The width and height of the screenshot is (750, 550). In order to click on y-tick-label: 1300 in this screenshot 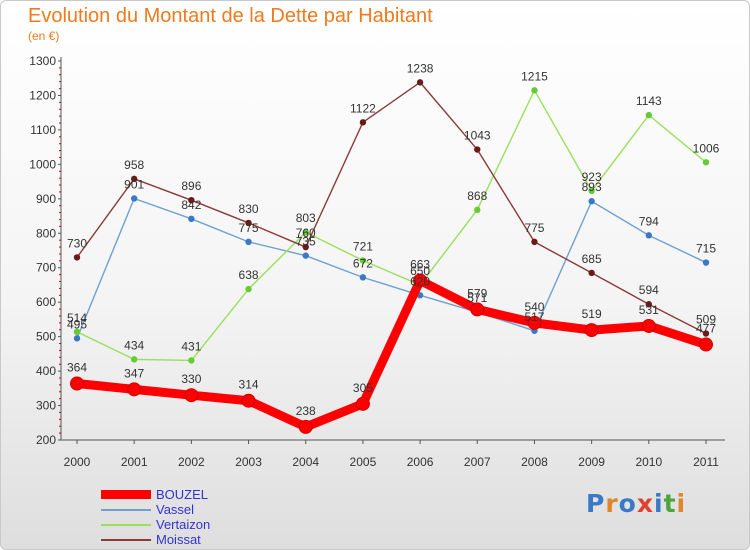, I will do `click(42, 61)`.